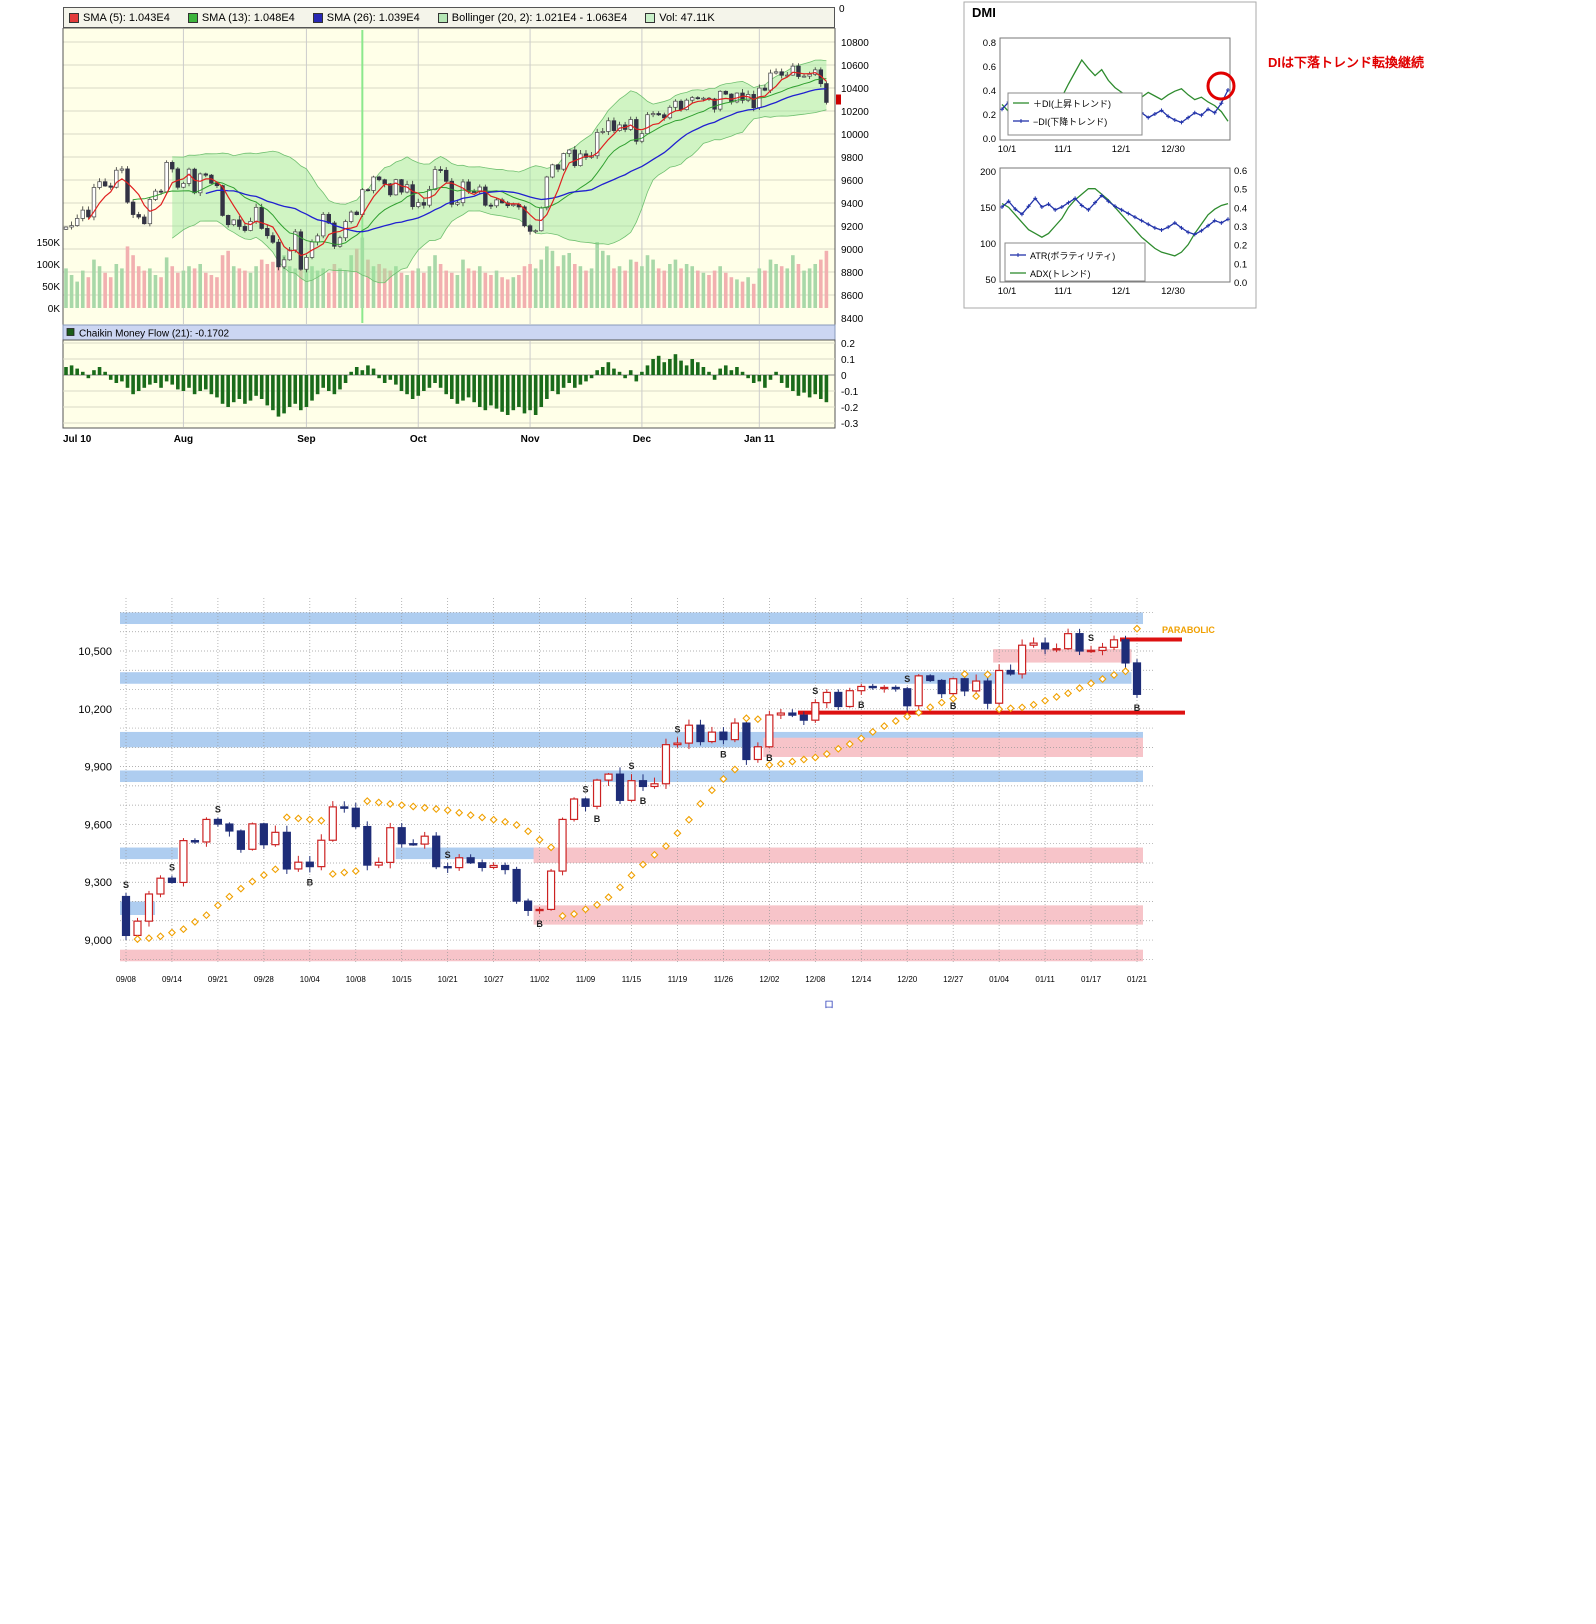 The width and height of the screenshot is (1596, 1624). I want to click on date-tick-label: 12/08, so click(815, 979).